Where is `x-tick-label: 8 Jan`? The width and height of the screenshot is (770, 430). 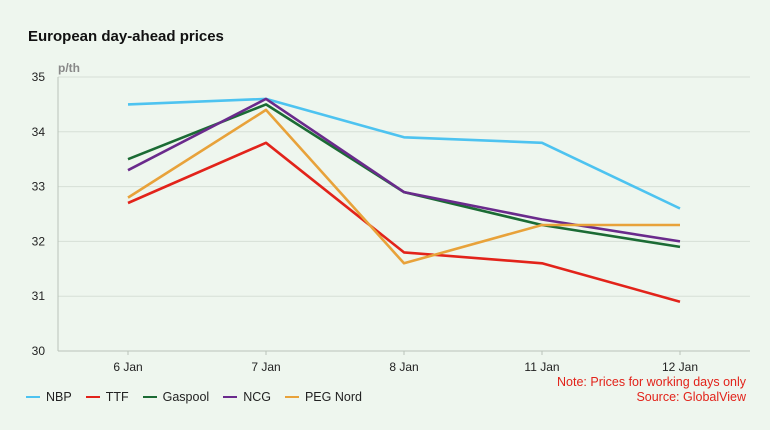
x-tick-label: 8 Jan is located at coordinates (403, 367).